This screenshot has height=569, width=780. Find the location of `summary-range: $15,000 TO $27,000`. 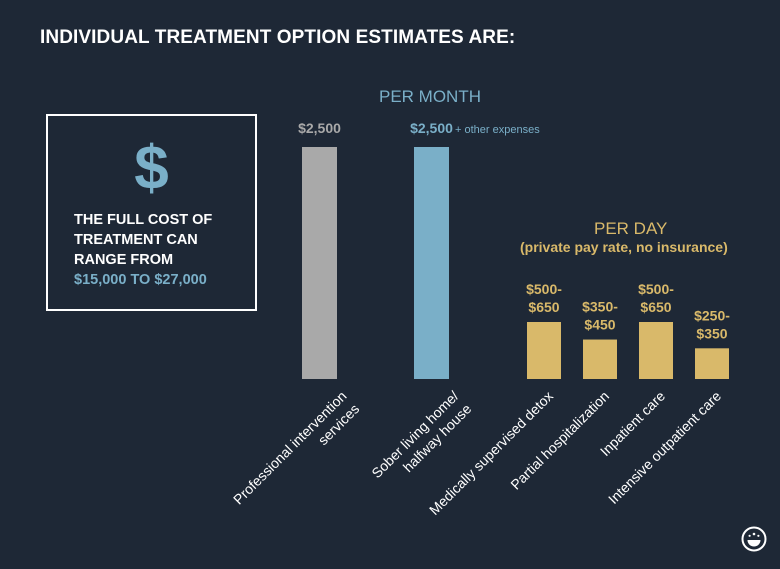

summary-range: $15,000 TO $27,000 is located at coordinates (140, 280).